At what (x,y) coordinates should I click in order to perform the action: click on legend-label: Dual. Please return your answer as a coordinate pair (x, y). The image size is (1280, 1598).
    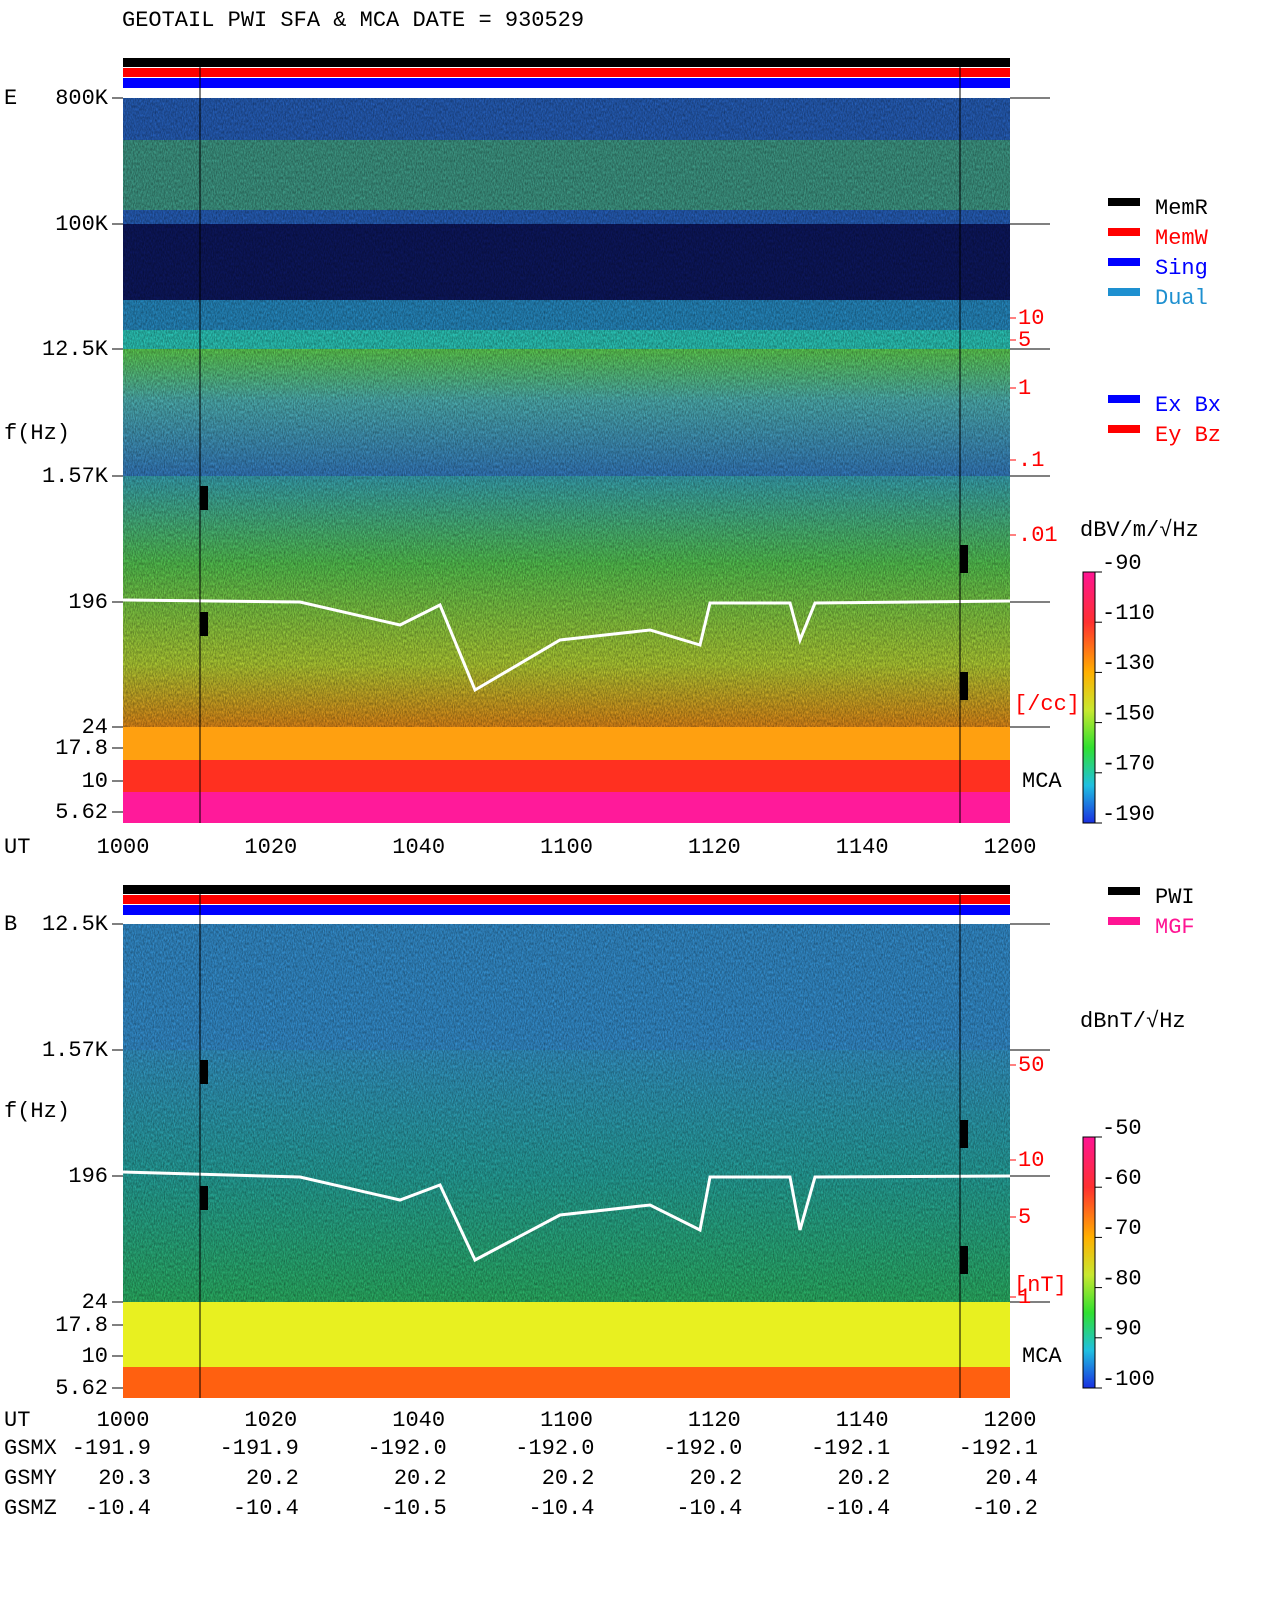
    Looking at the image, I should click on (1181, 298).